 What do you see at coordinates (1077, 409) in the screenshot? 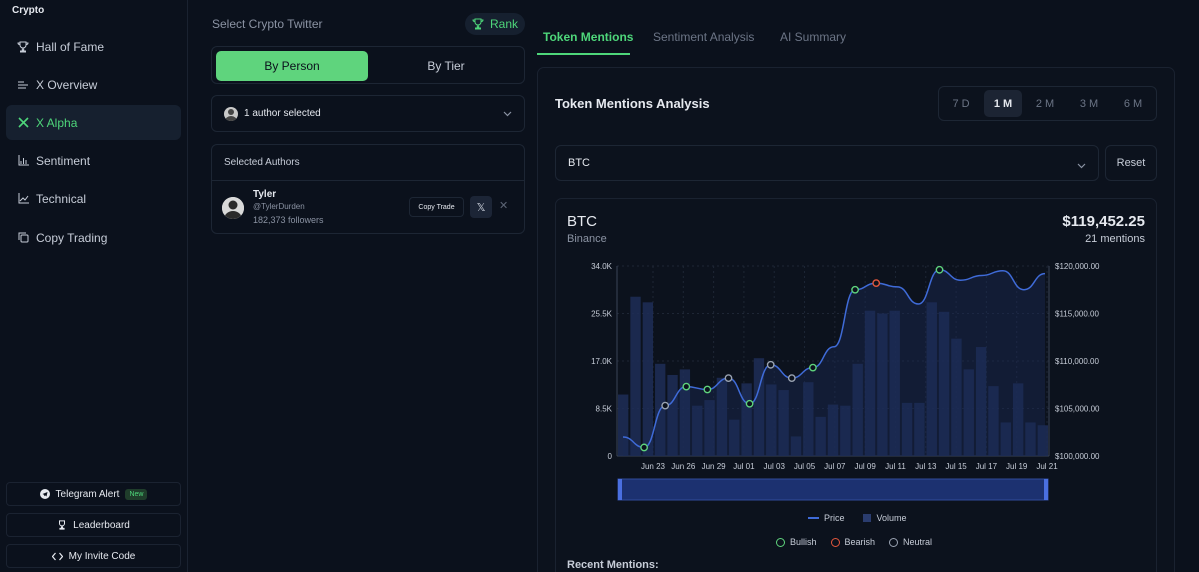
I see `y-right-tick-label: $105,000.00` at bounding box center [1077, 409].